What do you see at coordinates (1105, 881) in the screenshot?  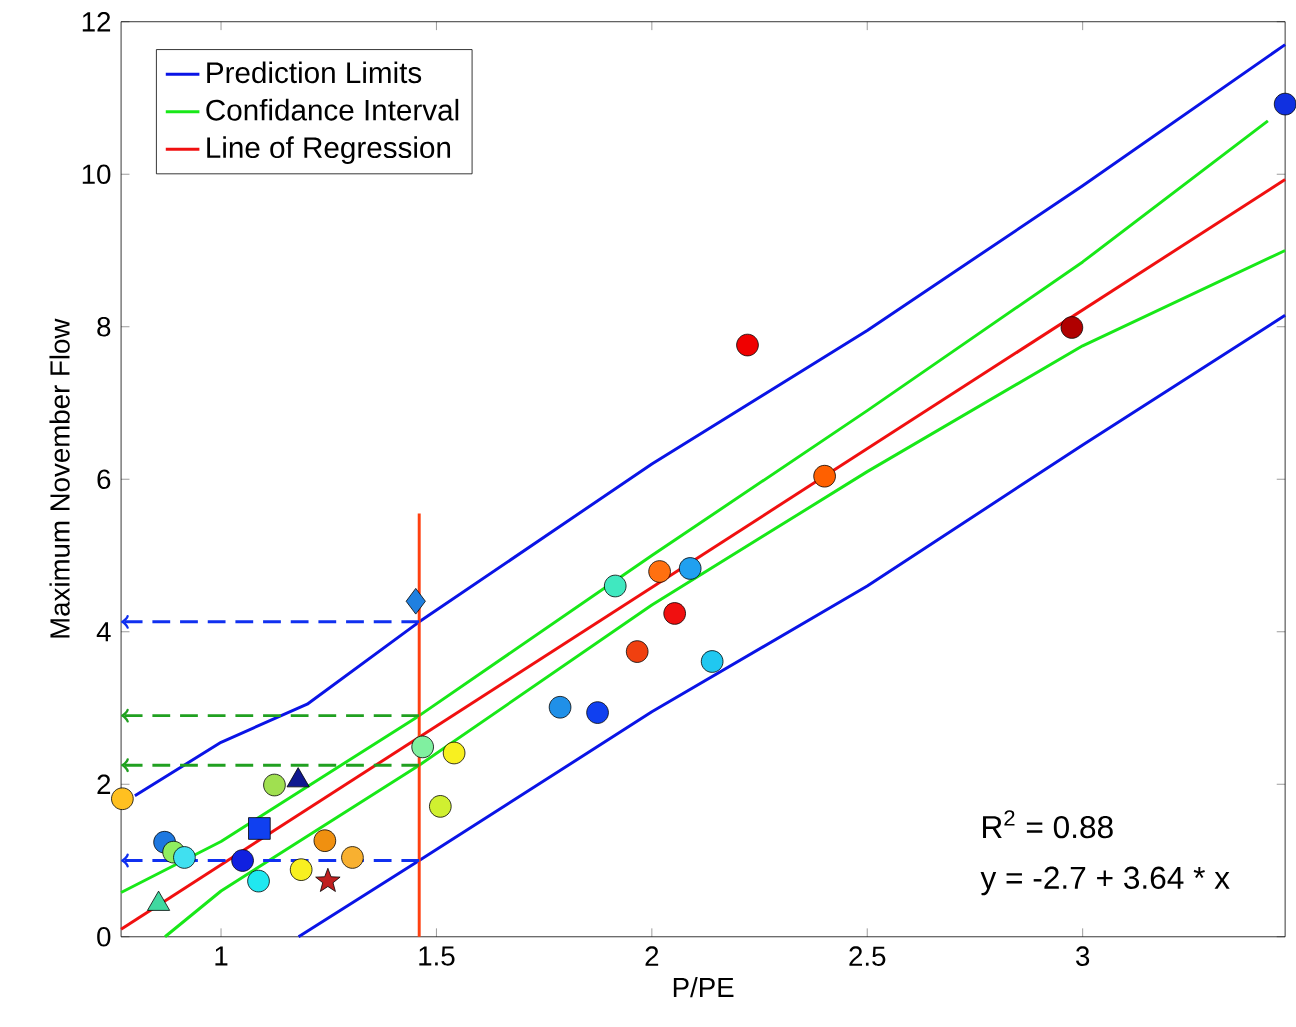 I see `annotation: y = -2.7 + 3.64 * x` at bounding box center [1105, 881].